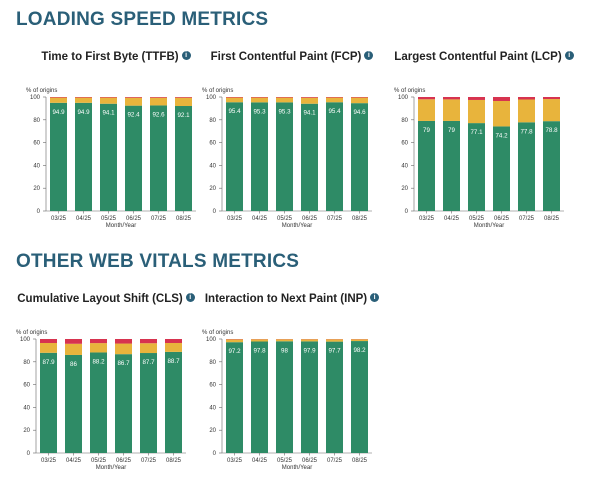 This screenshot has width=600, height=479. What do you see at coordinates (48, 362) in the screenshot?
I see `data-label: 87.9` at bounding box center [48, 362].